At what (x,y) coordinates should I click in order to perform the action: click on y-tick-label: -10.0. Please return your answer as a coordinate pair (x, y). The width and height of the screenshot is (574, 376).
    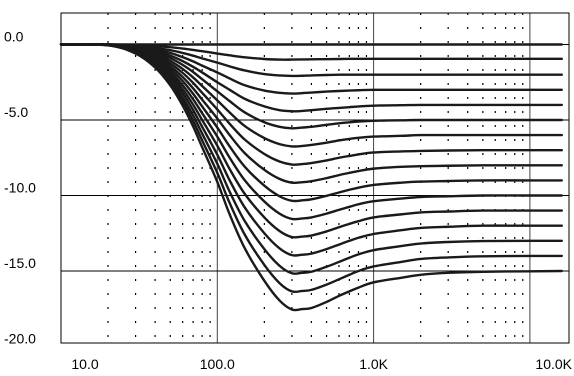
    Looking at the image, I should click on (20, 188).